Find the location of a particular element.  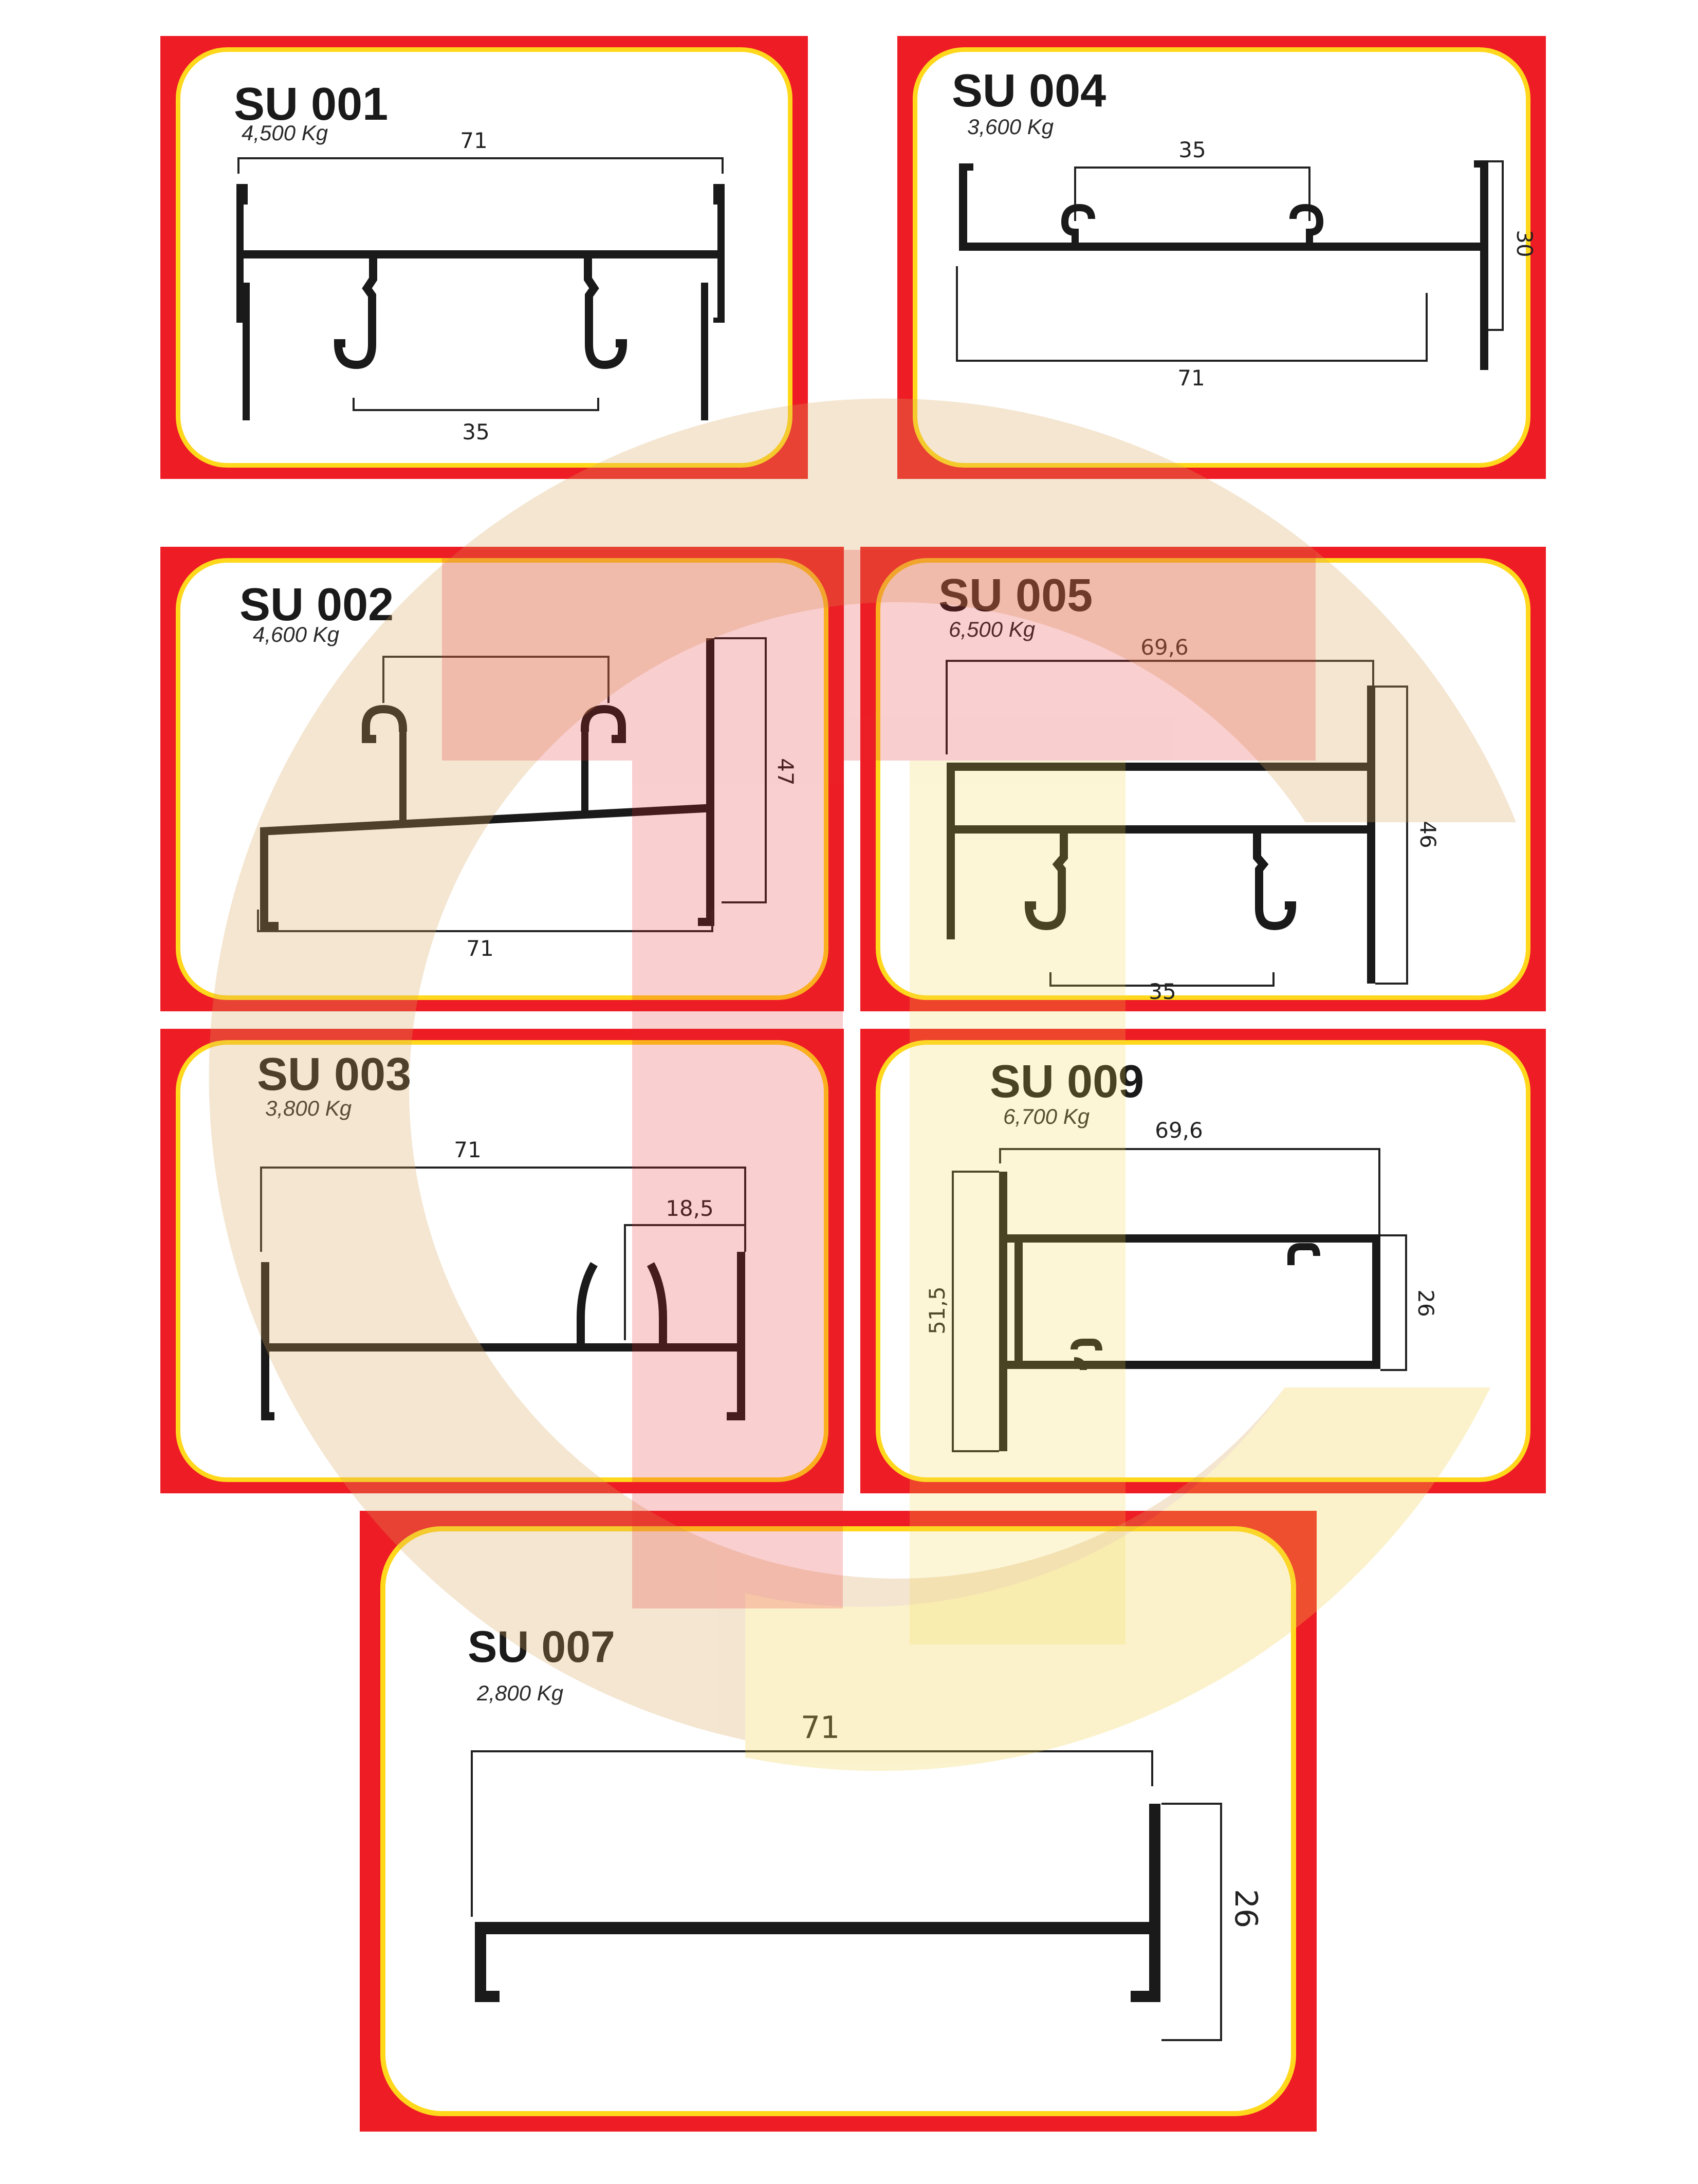

profile-weight: 3,800 Kg is located at coordinates (308, 1108).